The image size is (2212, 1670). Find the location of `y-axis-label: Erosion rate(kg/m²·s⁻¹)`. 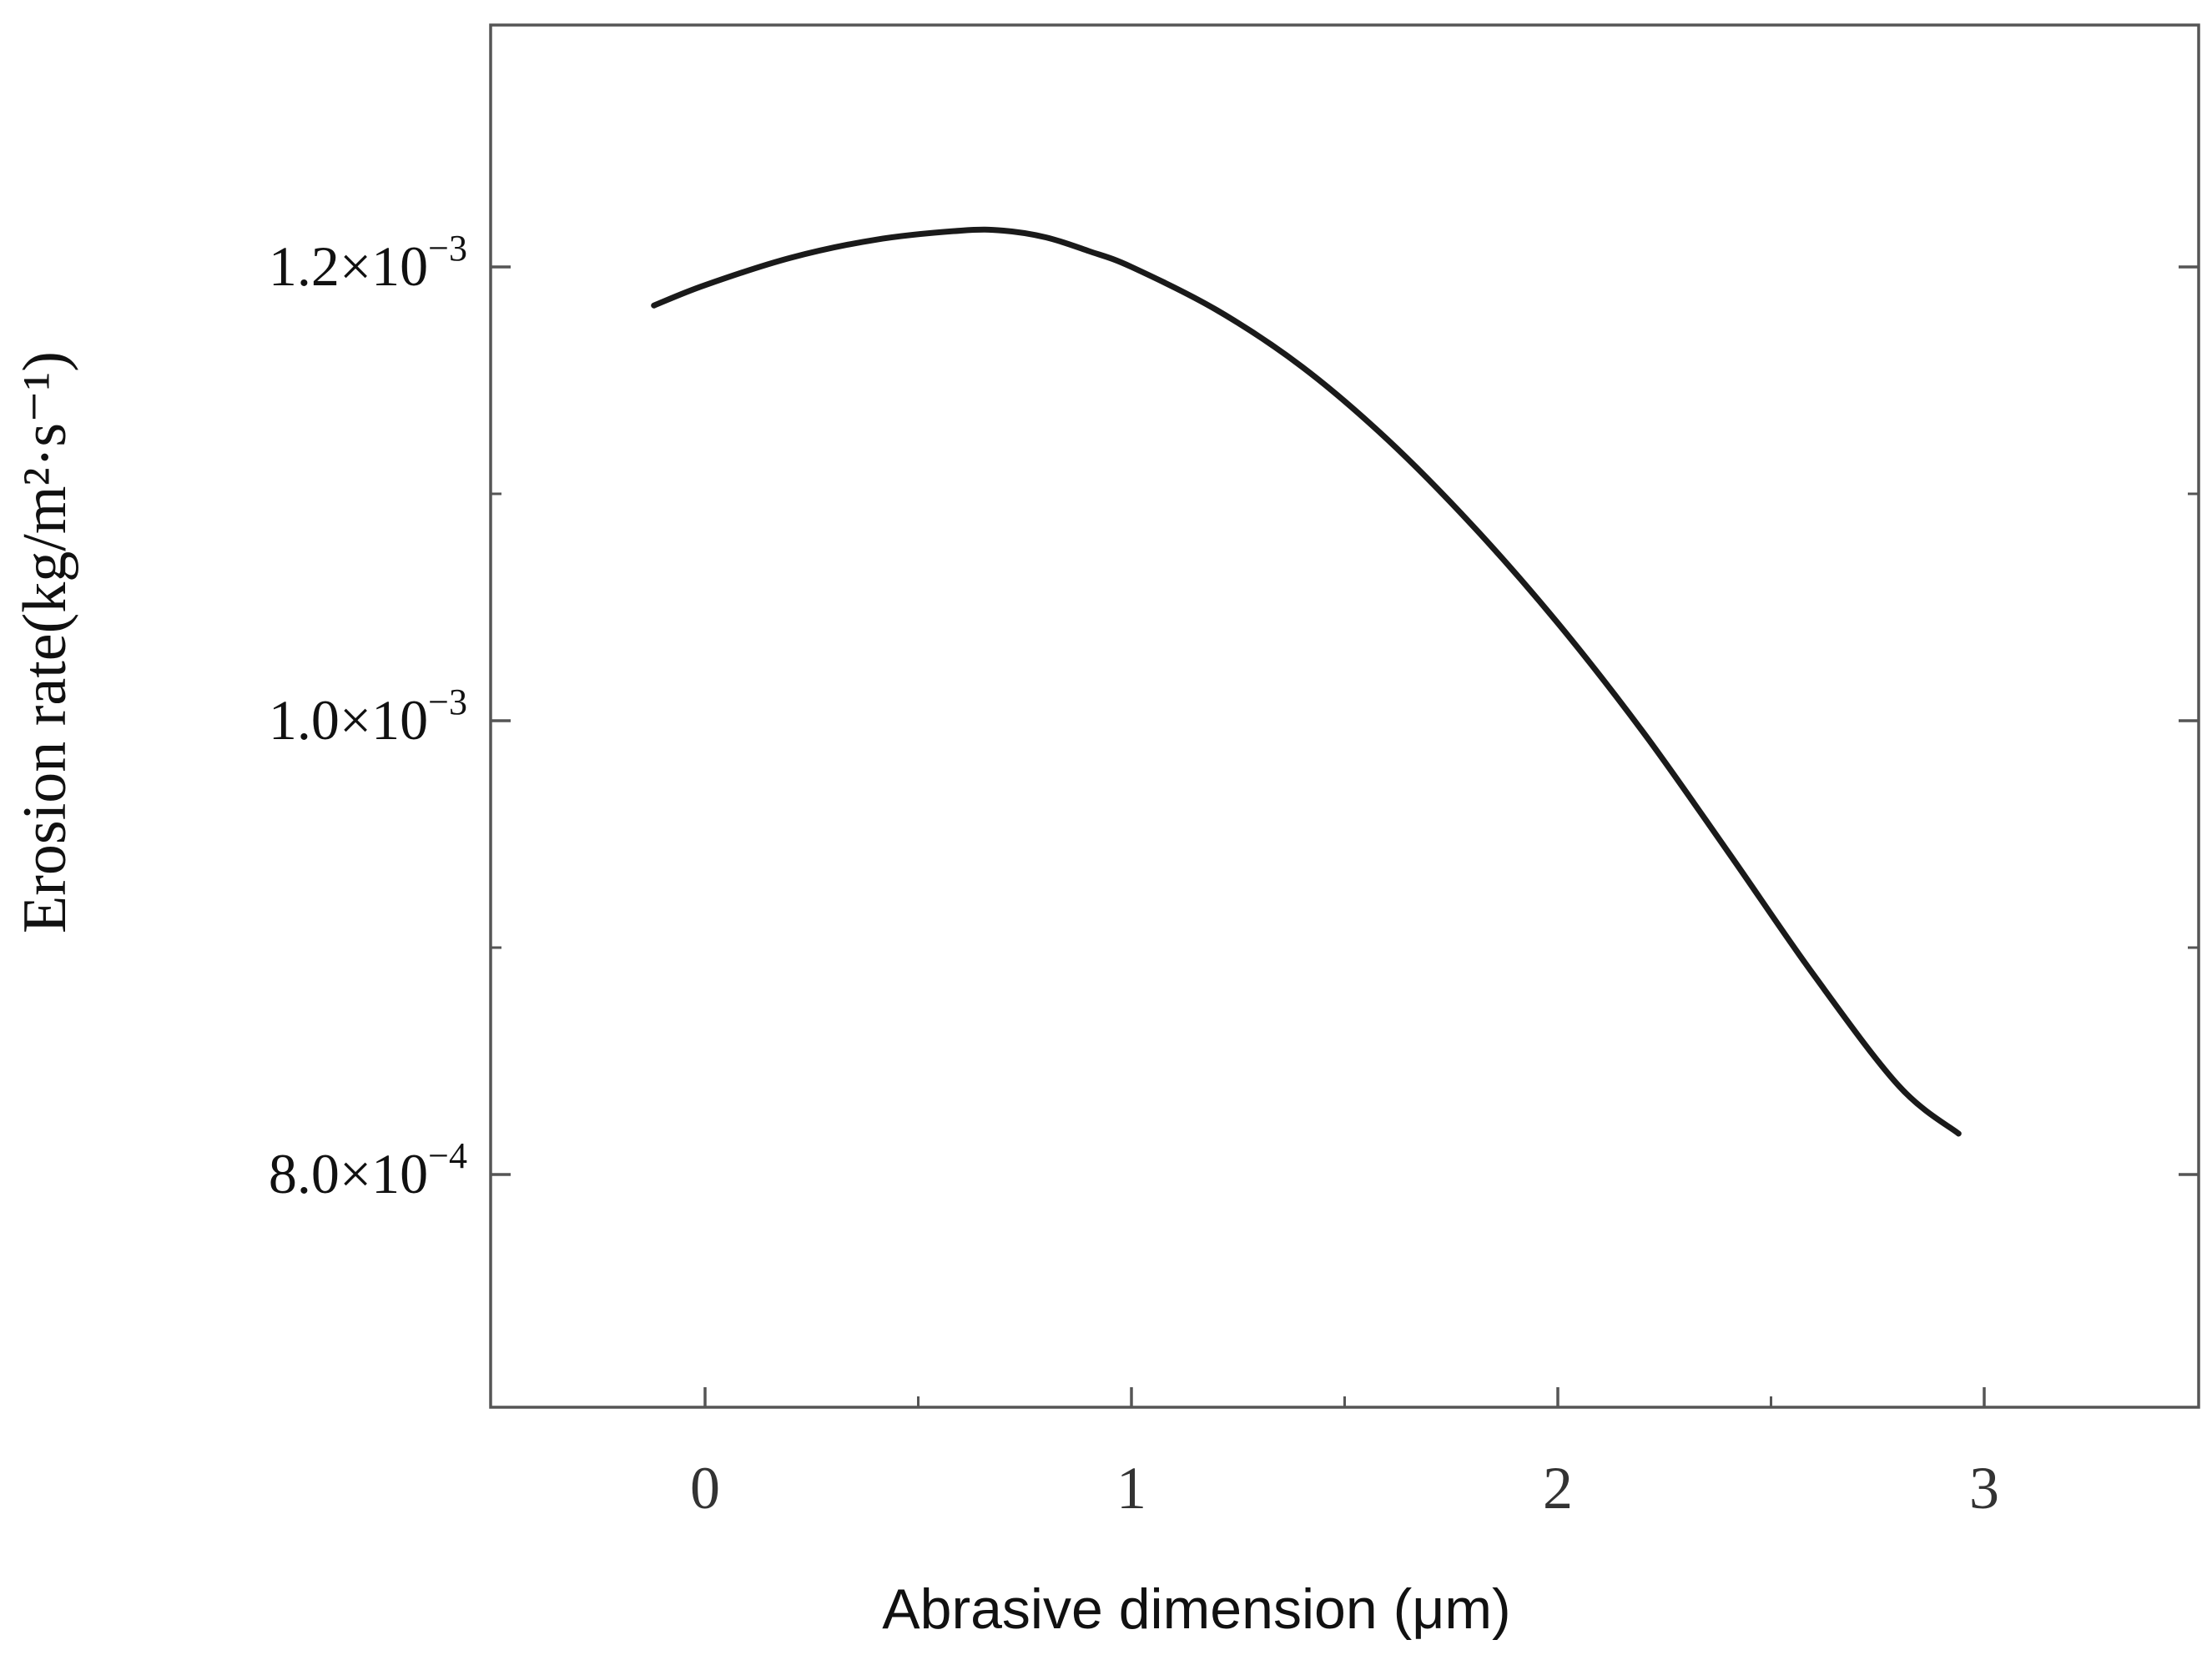

y-axis-label: Erosion rate(kg/m²·s⁻¹) is located at coordinates (45, 642).